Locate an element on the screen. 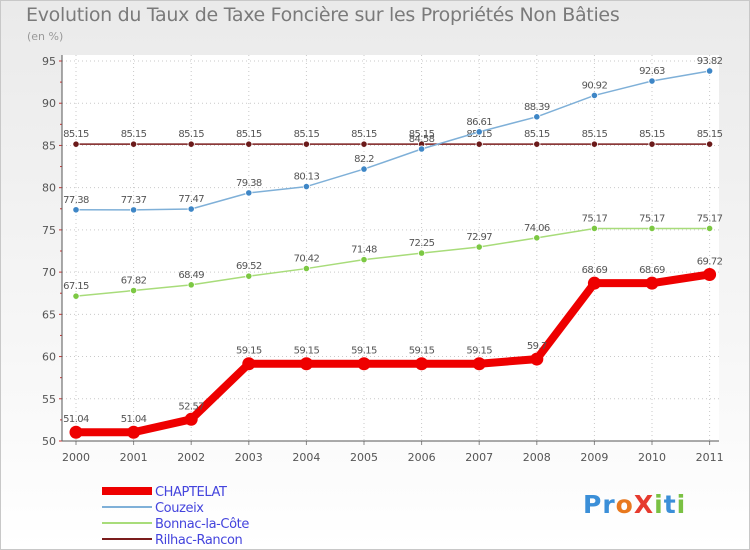  data-label: 69.52 is located at coordinates (249, 266).